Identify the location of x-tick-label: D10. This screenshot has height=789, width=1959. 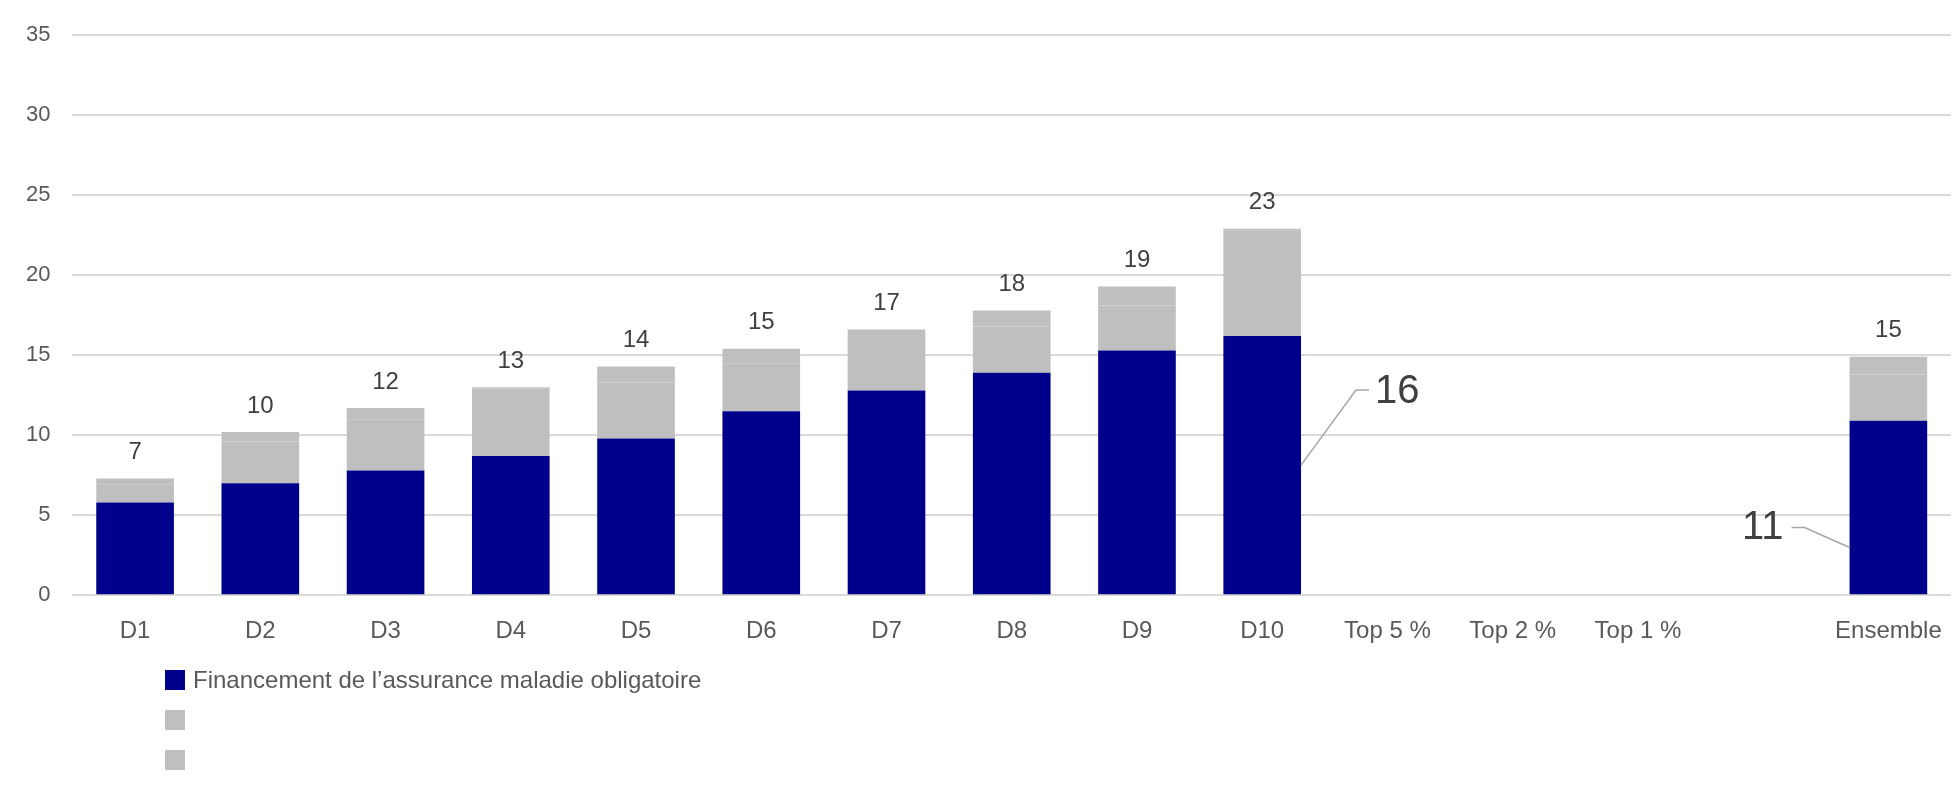
(1262, 630).